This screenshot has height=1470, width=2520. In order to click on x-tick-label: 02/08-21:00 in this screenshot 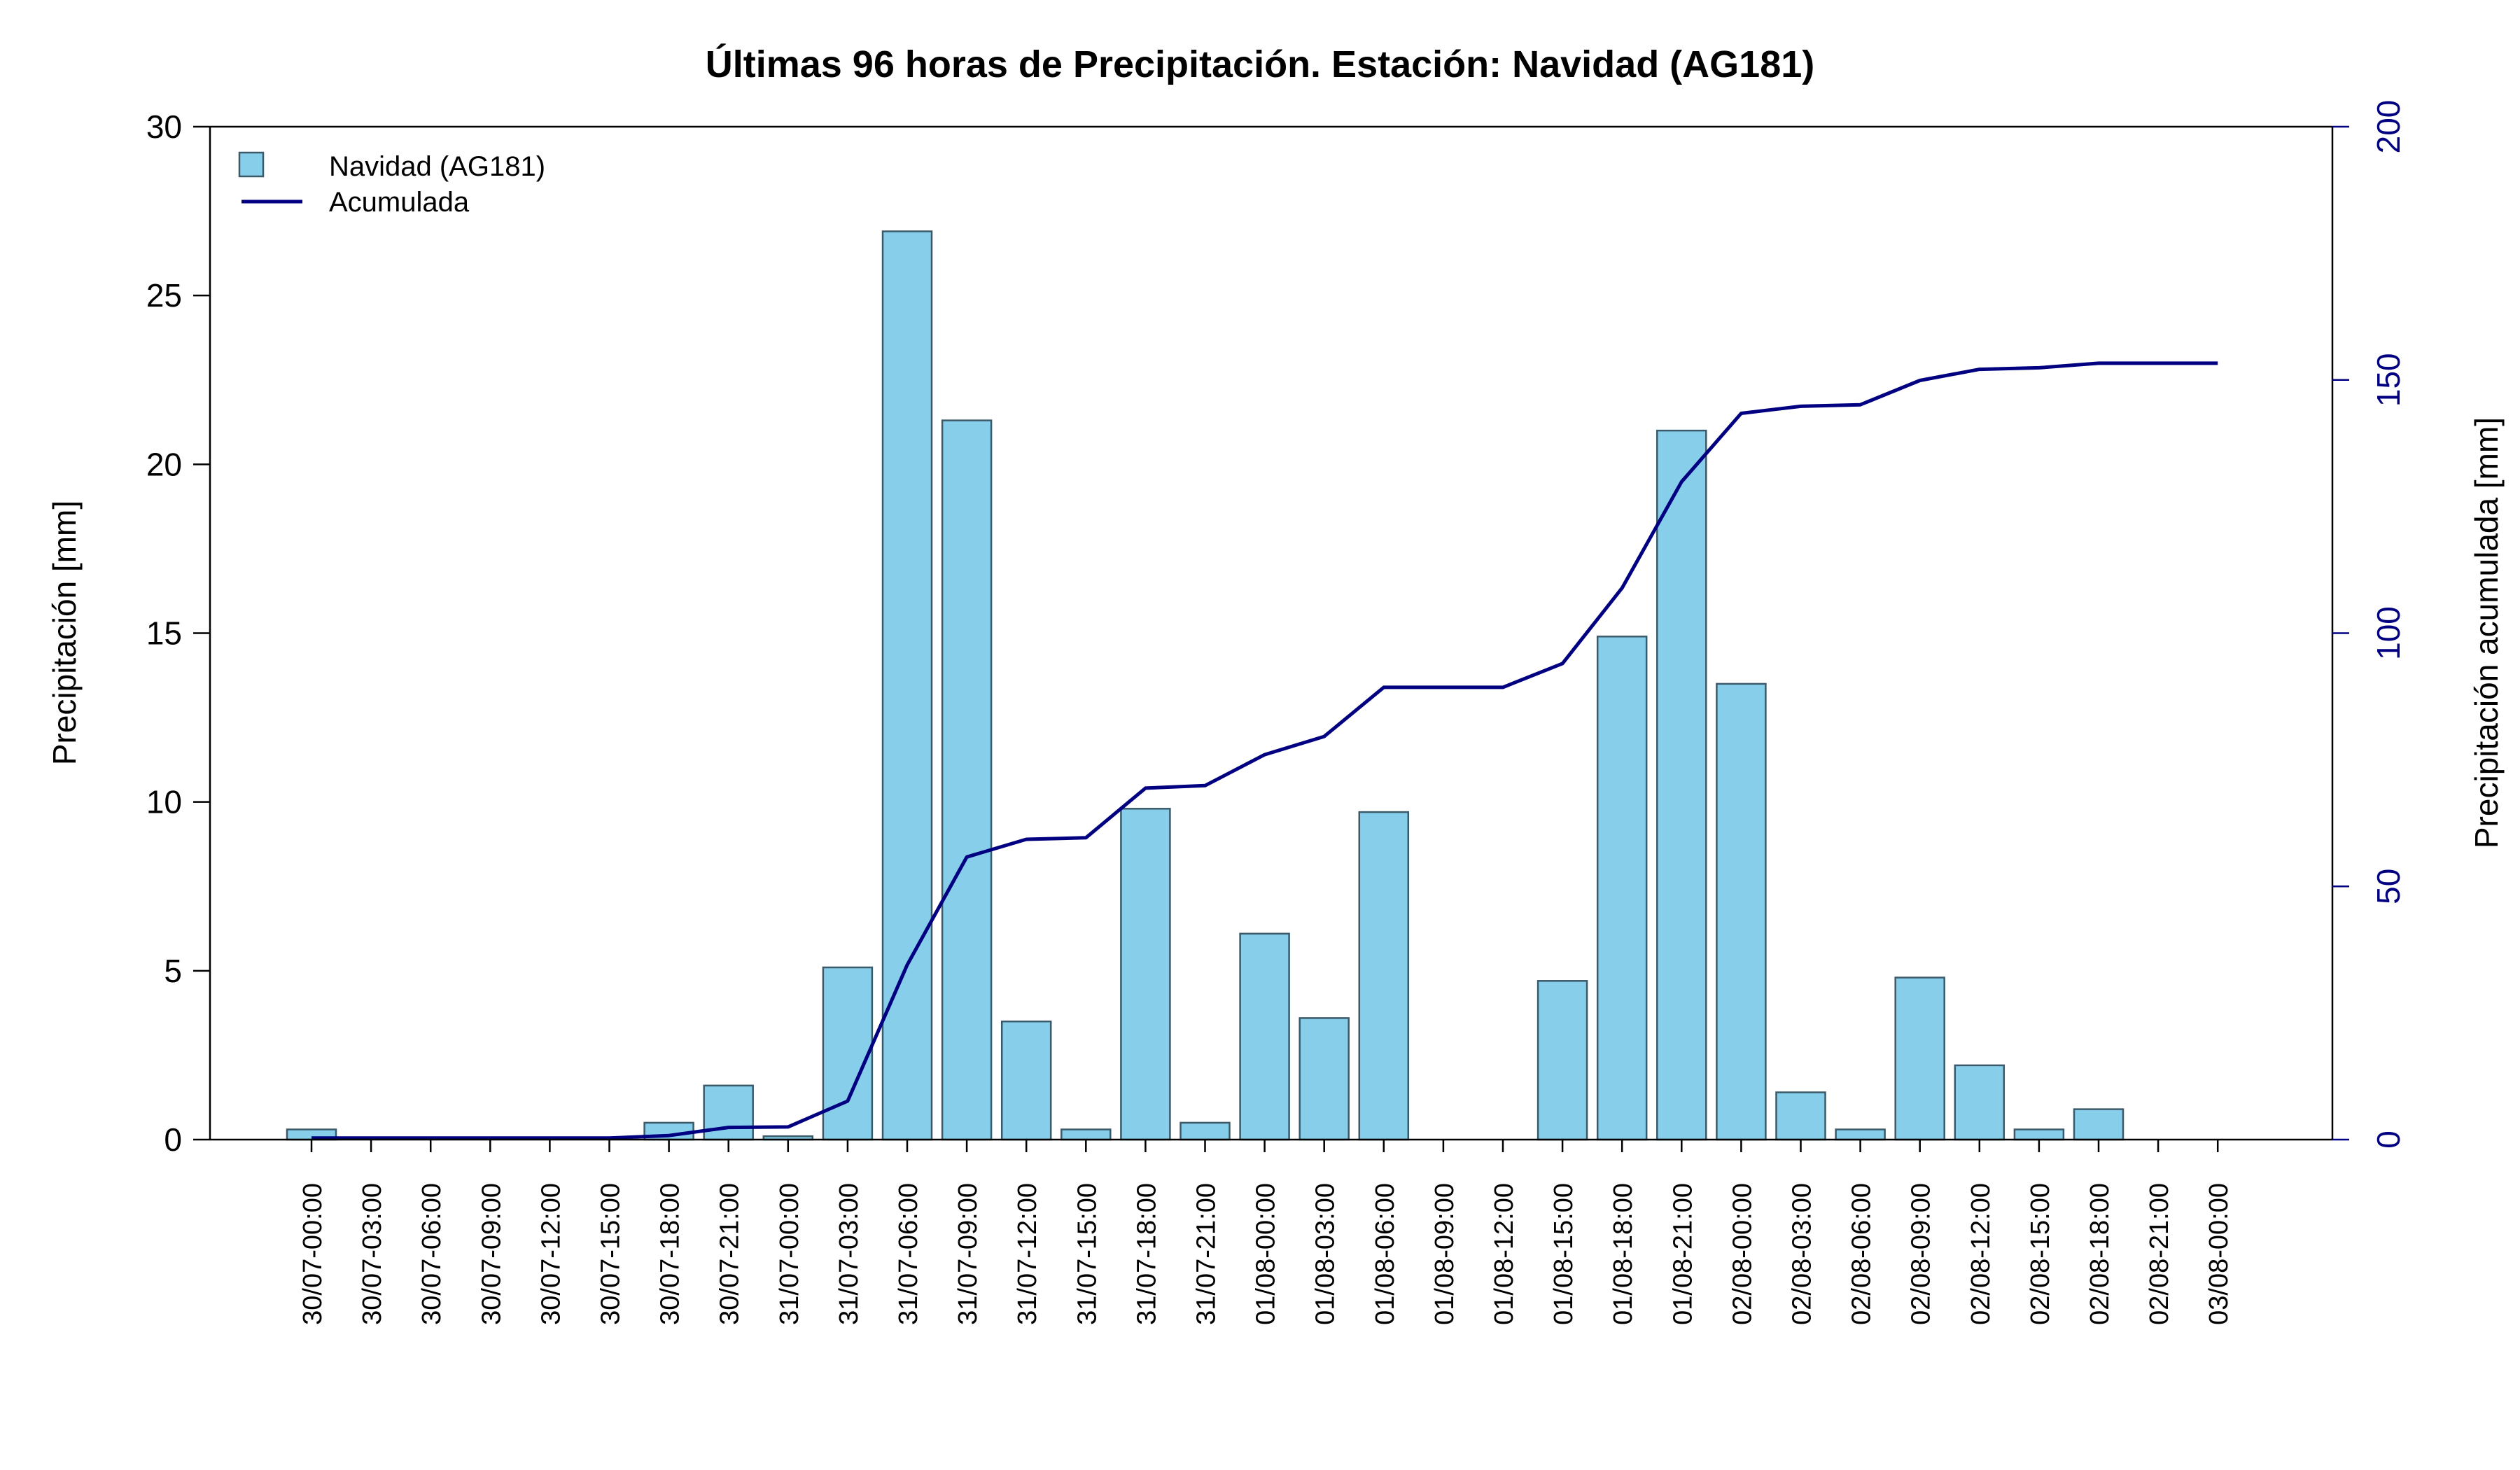, I will do `click(2159, 1254)`.